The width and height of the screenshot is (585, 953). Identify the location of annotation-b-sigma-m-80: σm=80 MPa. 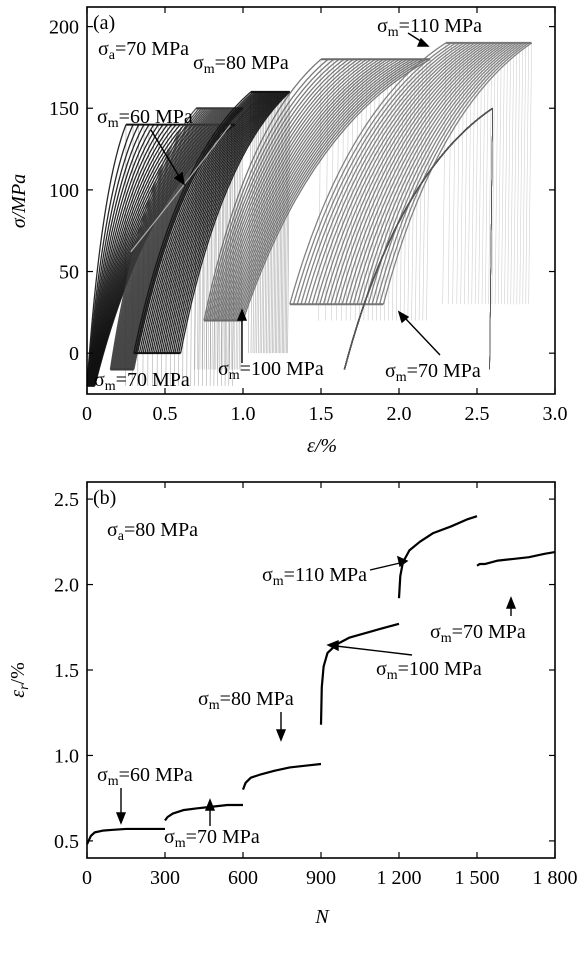
(246, 700).